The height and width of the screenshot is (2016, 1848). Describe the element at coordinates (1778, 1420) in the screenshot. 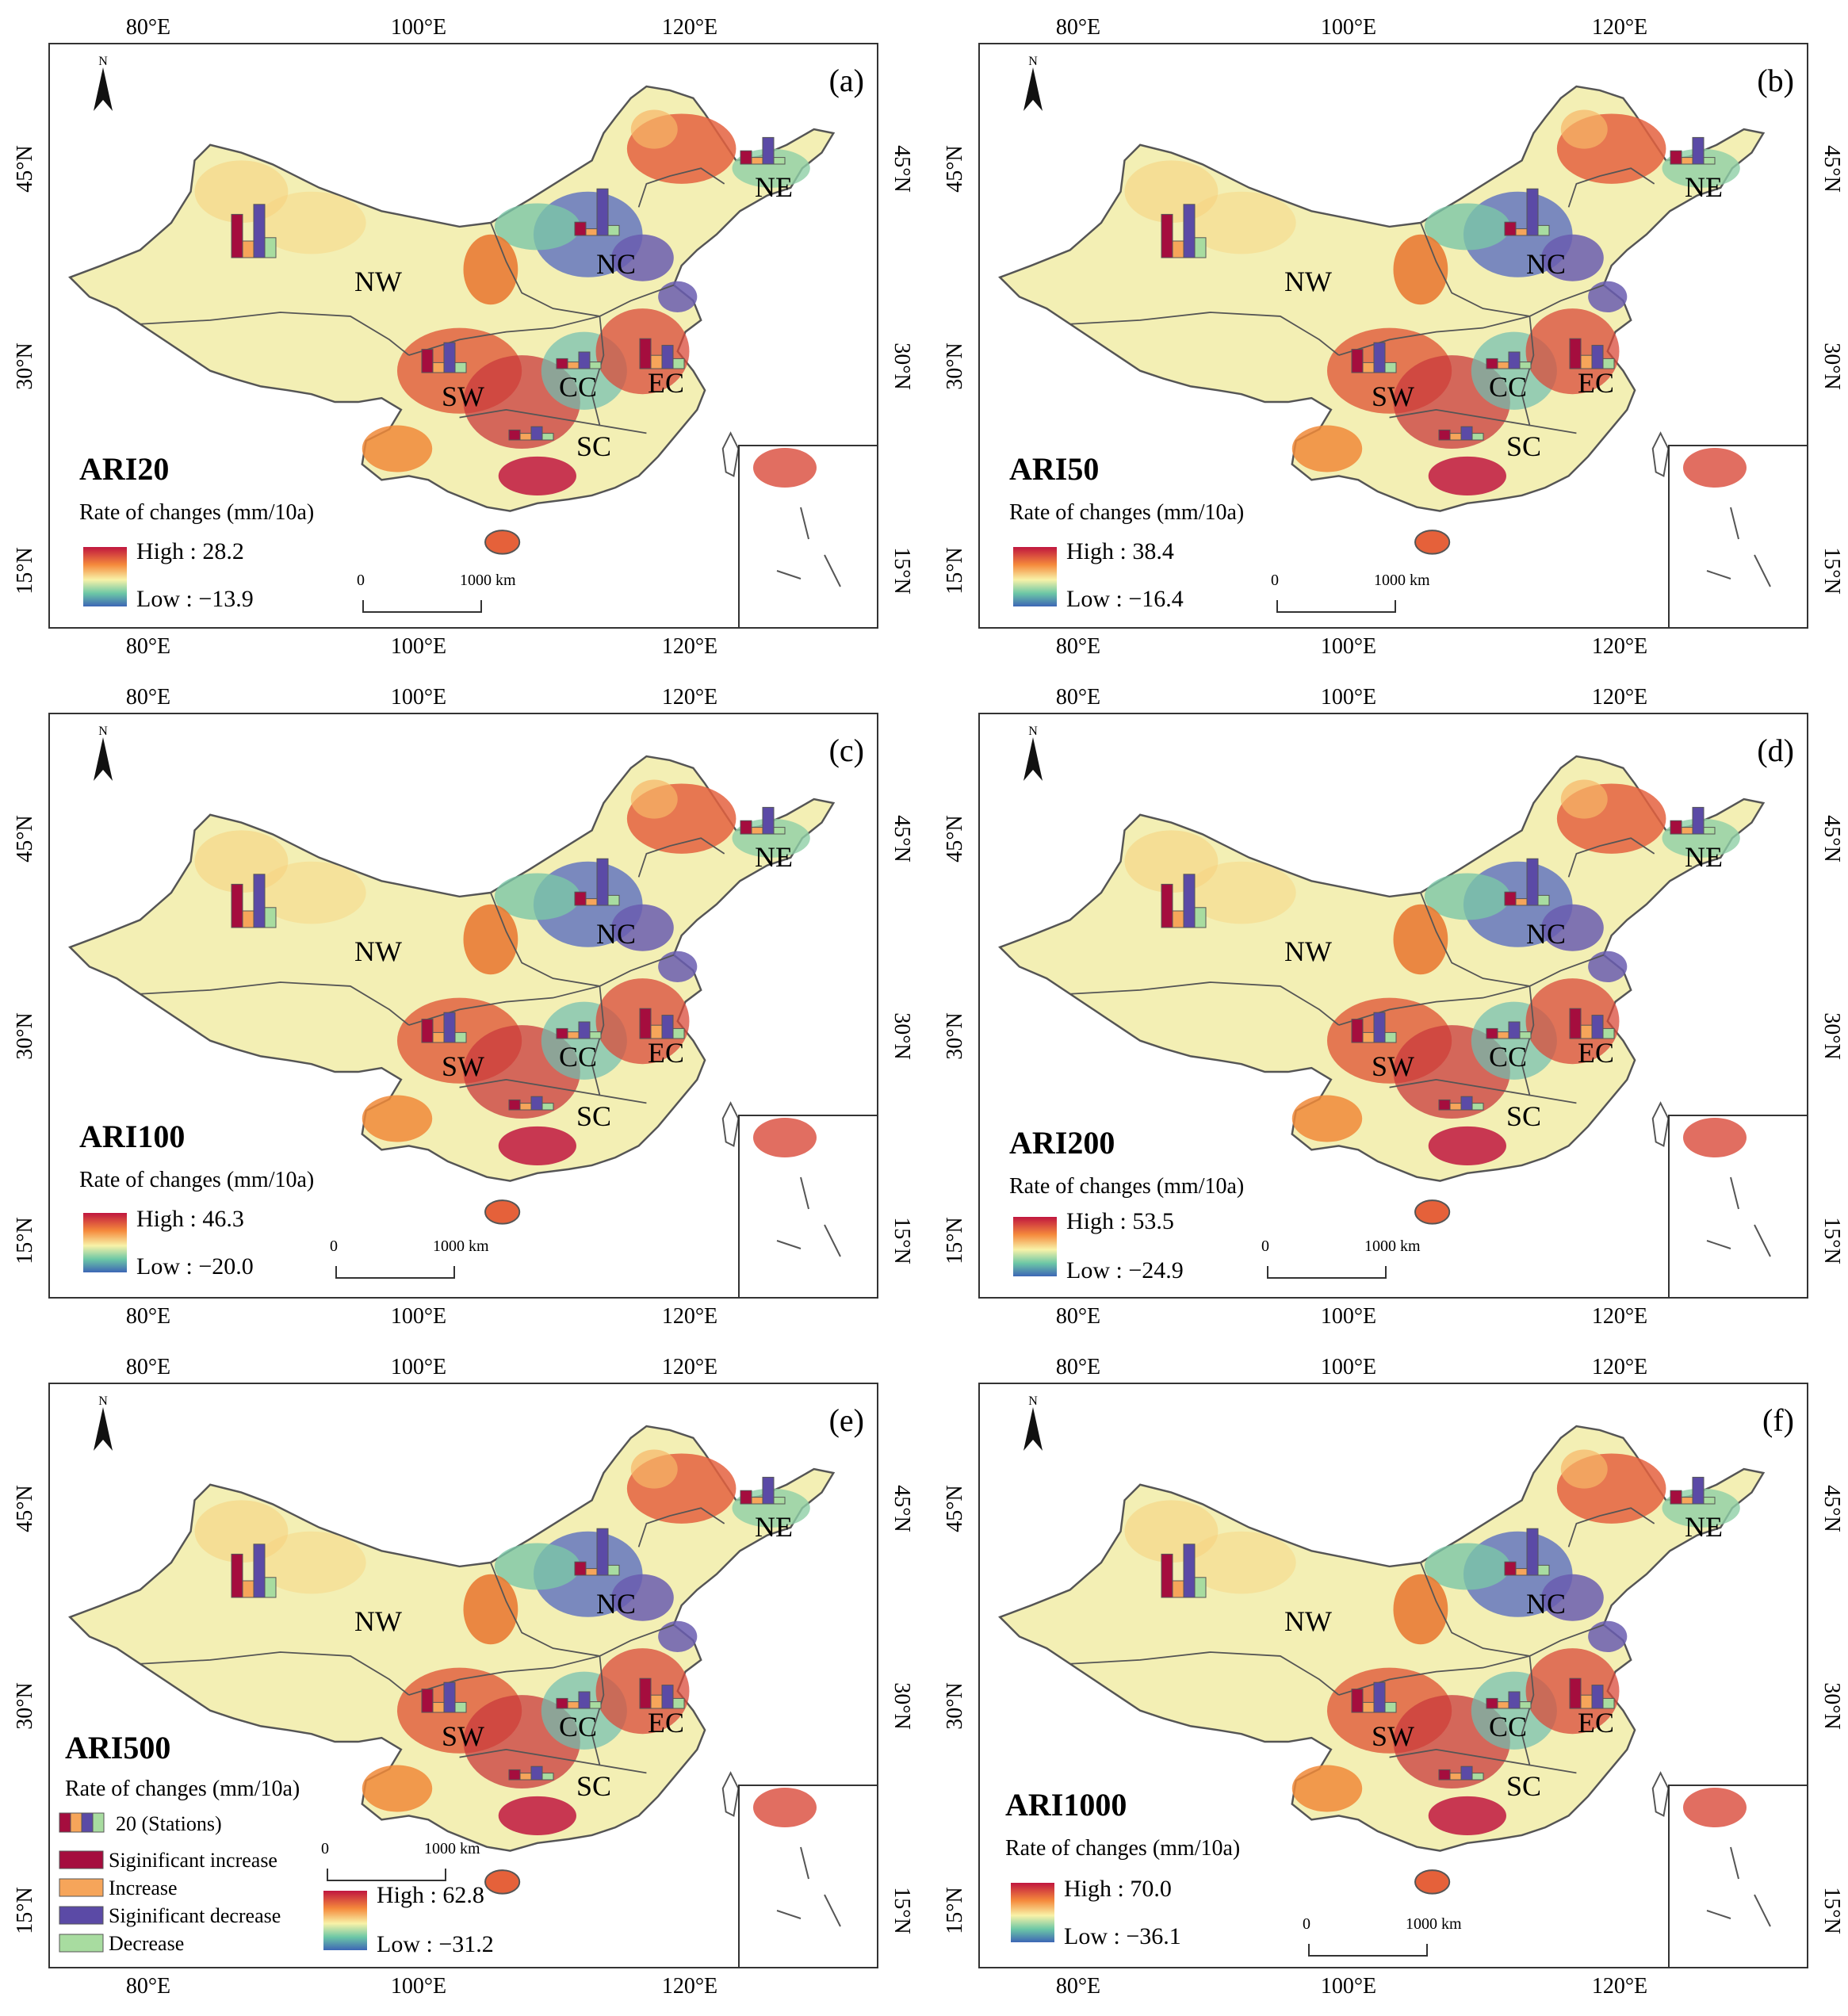

I see `panel-tag: (f)` at that location.